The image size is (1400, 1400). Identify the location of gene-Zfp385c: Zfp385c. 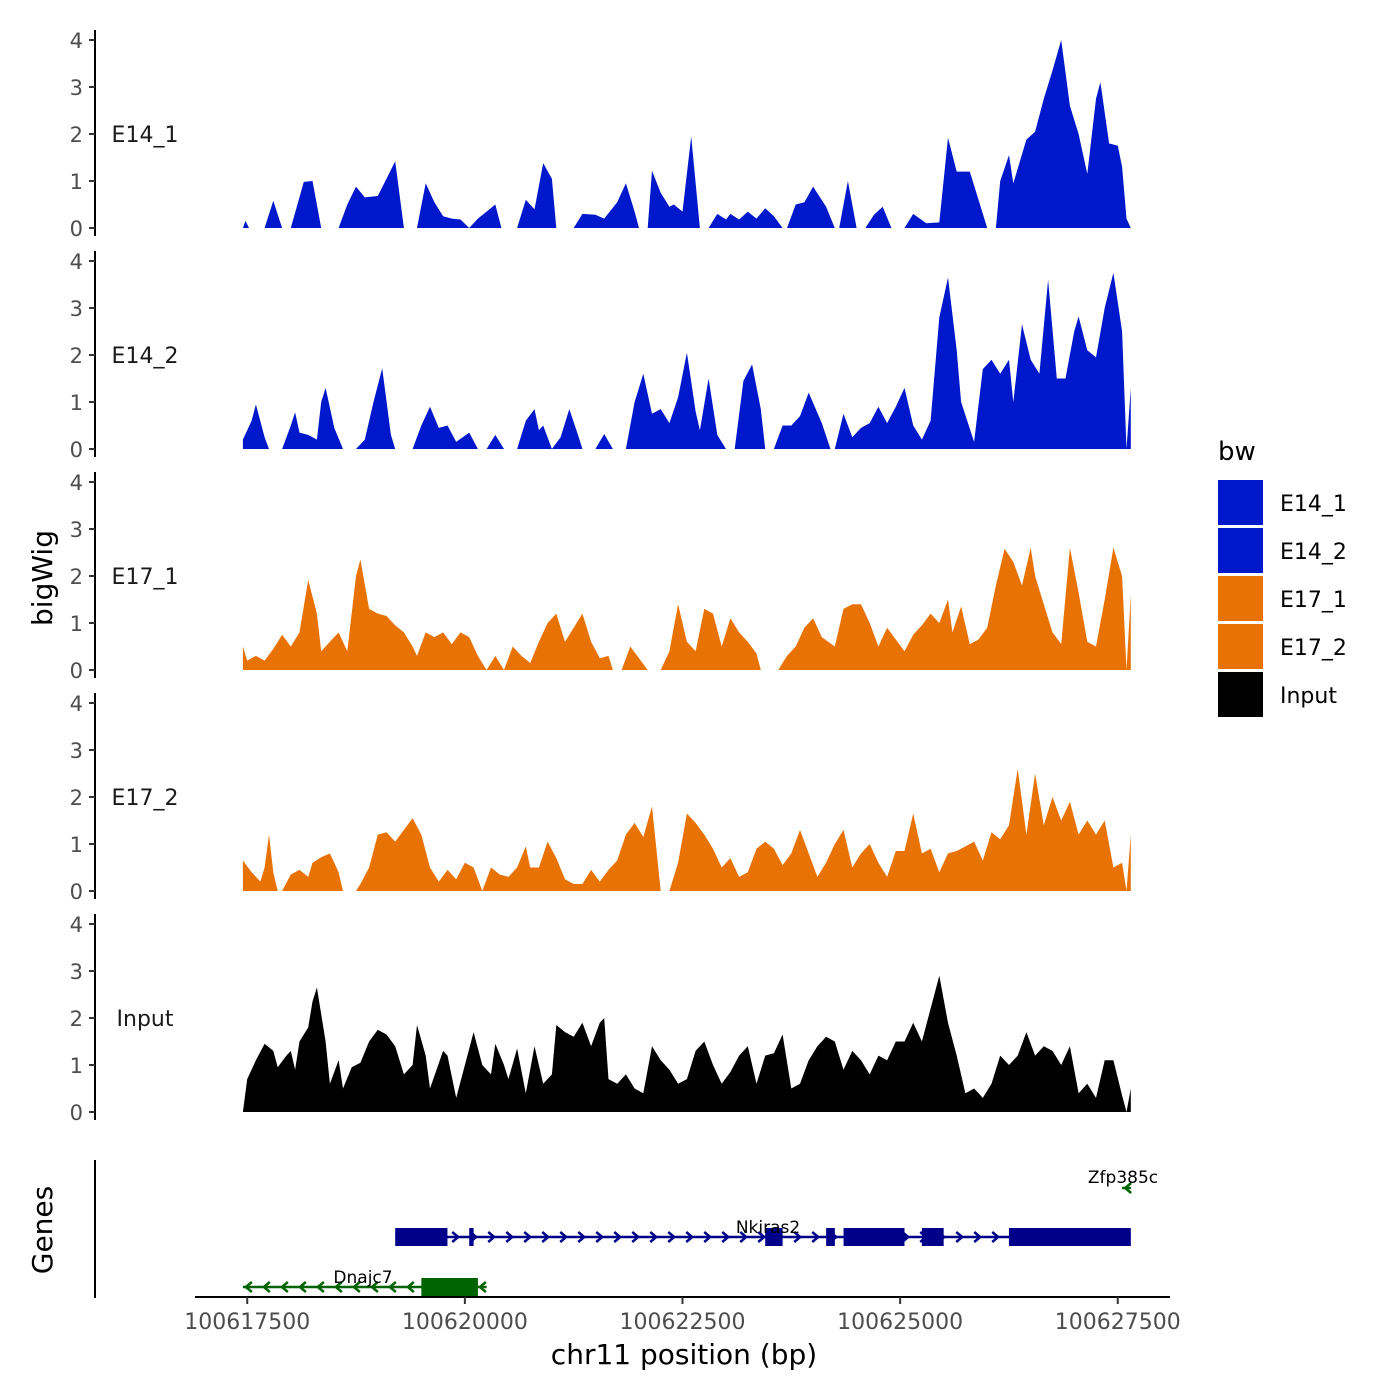
(1123, 1181).